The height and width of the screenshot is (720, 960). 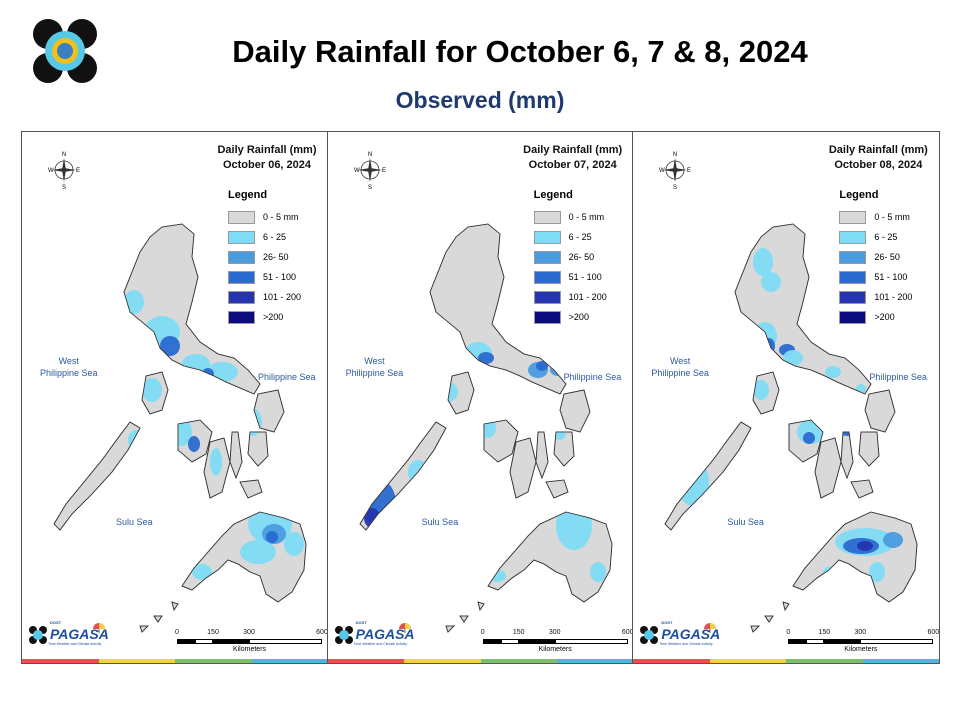 What do you see at coordinates (174, 661) in the screenshot?
I see `color-stripe` at bounding box center [174, 661].